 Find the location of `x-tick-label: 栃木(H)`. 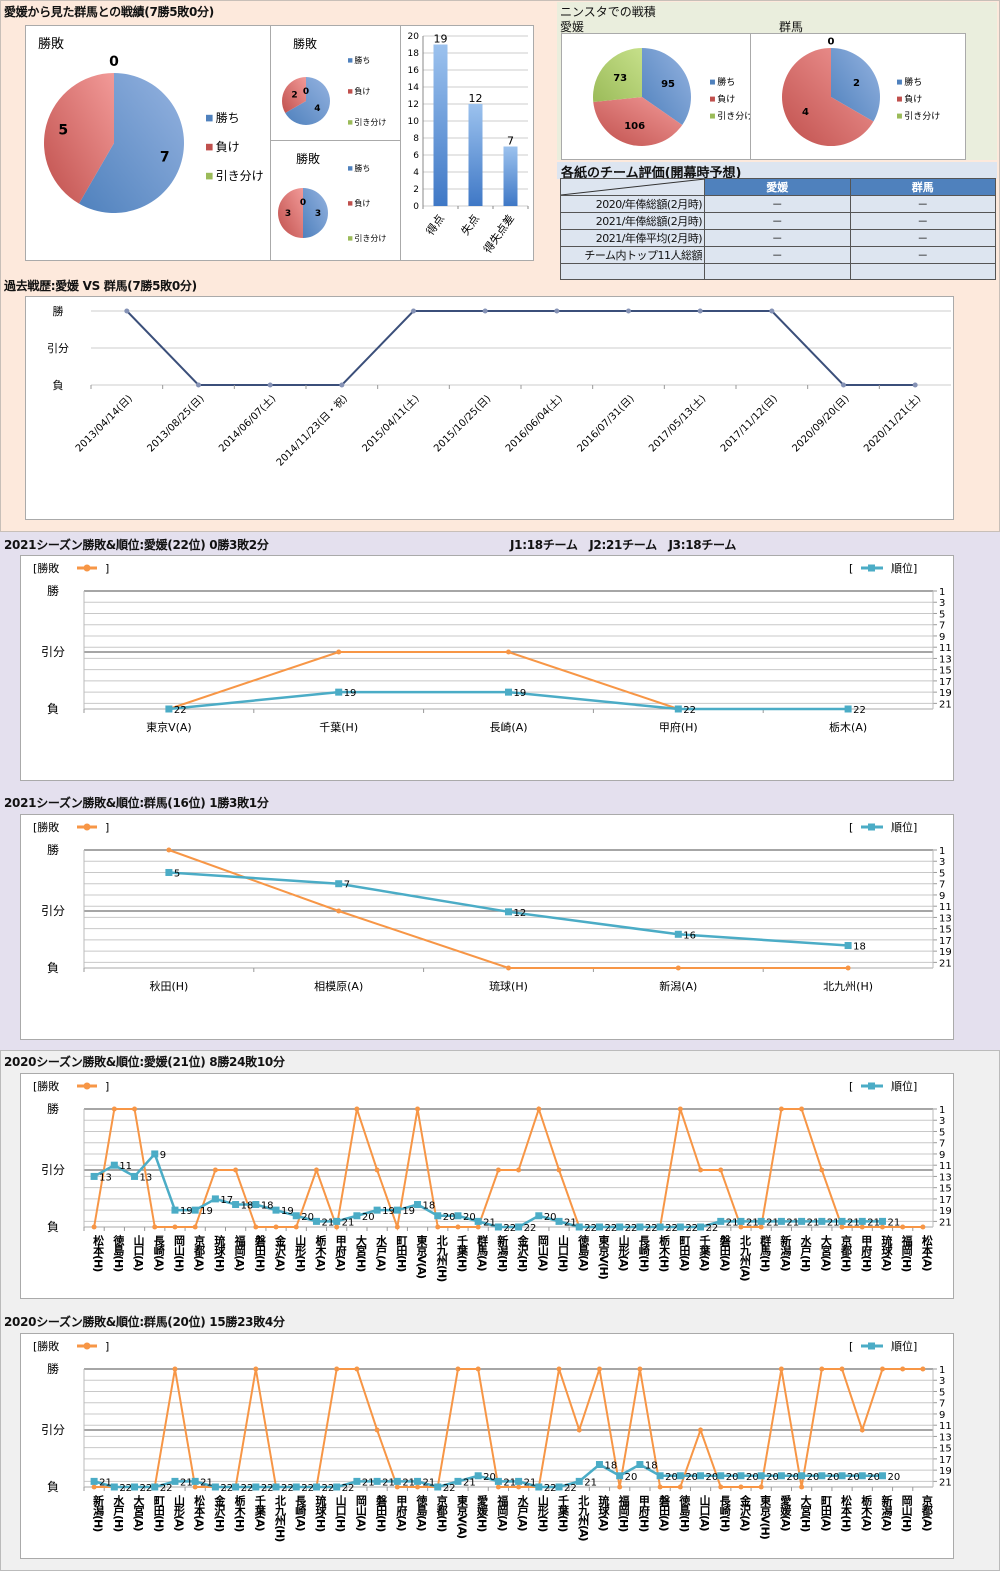

x-tick-label: 栃木(H) is located at coordinates (240, 1513).